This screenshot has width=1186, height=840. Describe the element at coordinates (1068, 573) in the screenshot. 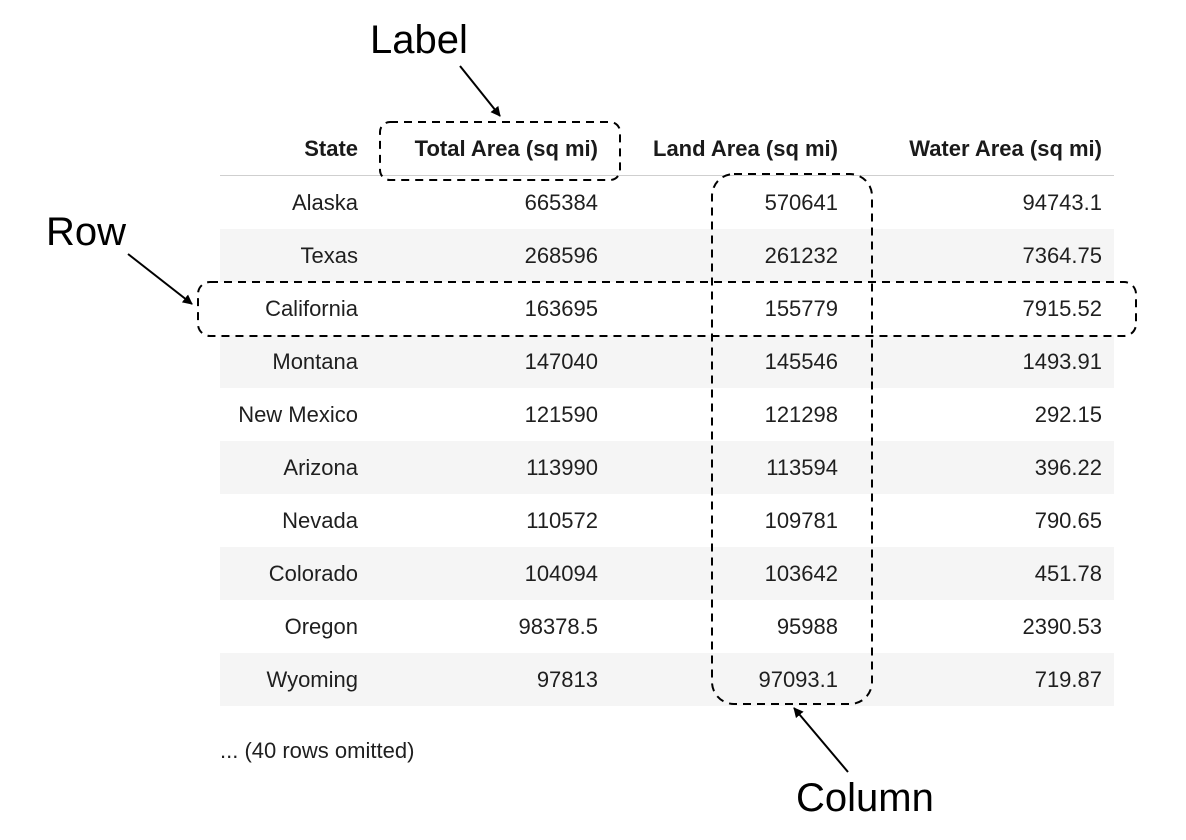

I see `value-cell: 451.78` at that location.